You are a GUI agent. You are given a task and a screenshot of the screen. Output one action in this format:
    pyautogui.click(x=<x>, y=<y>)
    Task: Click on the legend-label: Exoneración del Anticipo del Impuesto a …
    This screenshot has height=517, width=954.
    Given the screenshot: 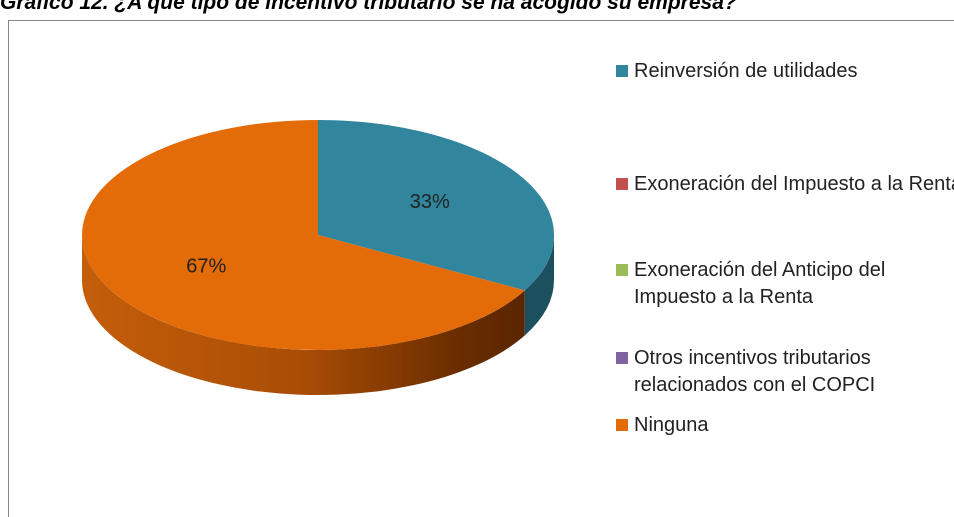 What is the action you would take?
    pyautogui.click(x=760, y=283)
    